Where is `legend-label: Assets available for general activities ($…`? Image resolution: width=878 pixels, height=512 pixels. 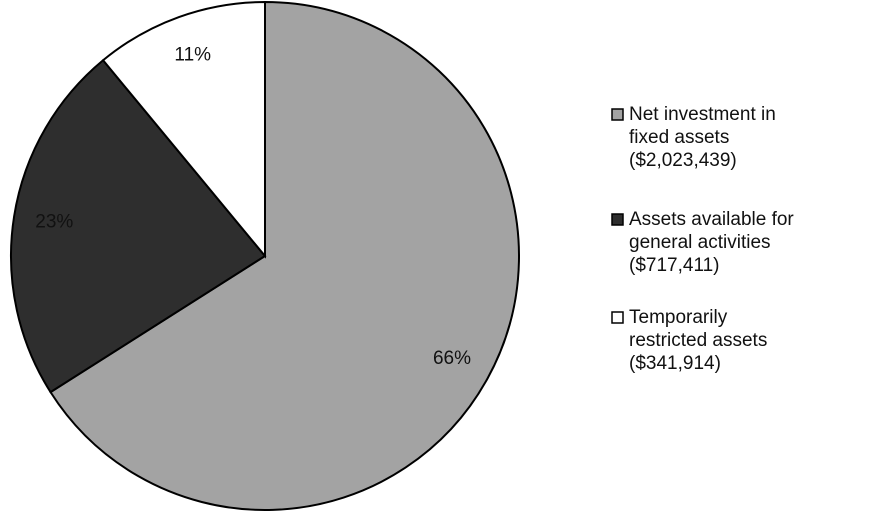 legend-label: Assets available for general activities ($… is located at coordinates (711, 242).